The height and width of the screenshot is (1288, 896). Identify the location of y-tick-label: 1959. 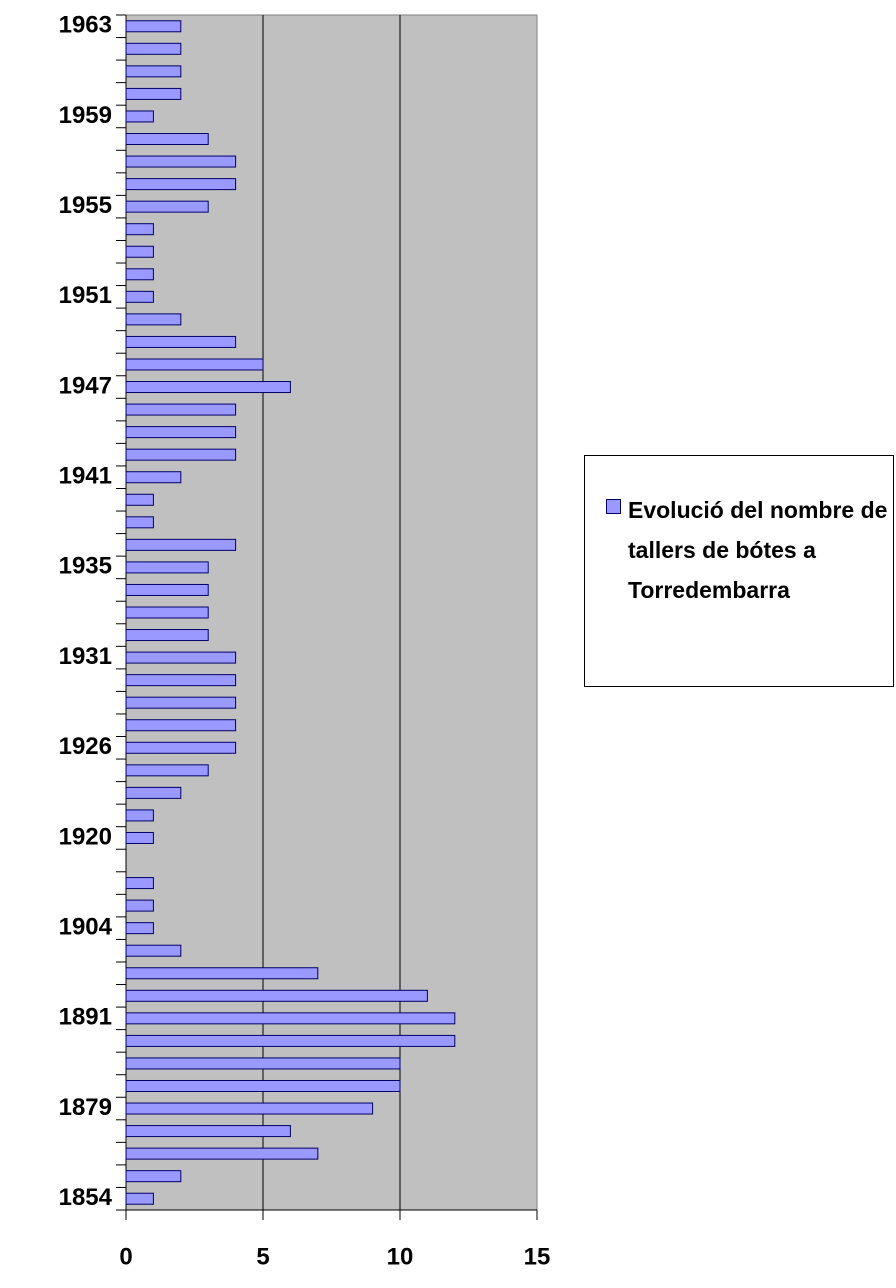
(85, 115).